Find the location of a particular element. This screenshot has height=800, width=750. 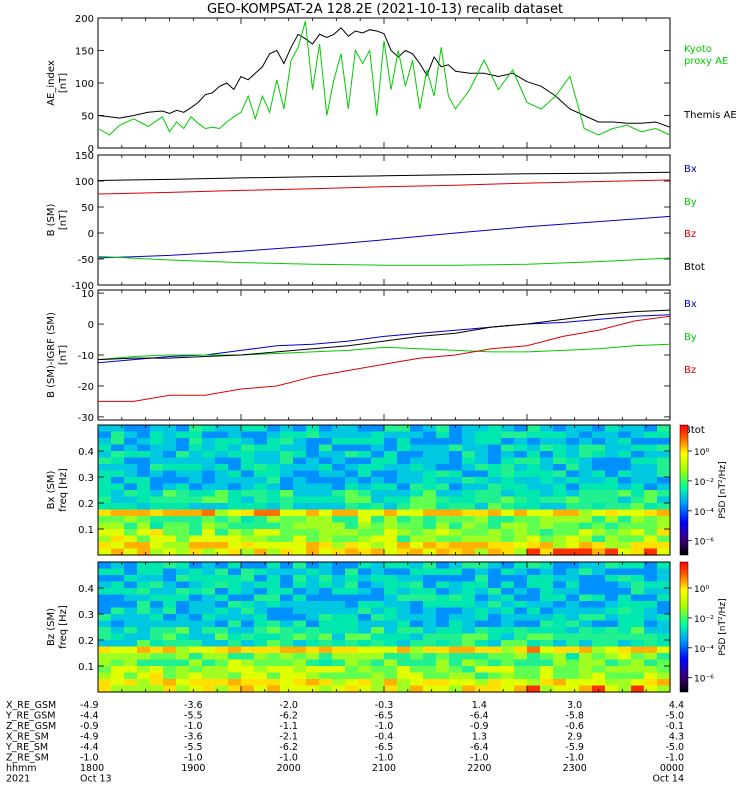

ephemeris-value: 2100 is located at coordinates (384, 768).